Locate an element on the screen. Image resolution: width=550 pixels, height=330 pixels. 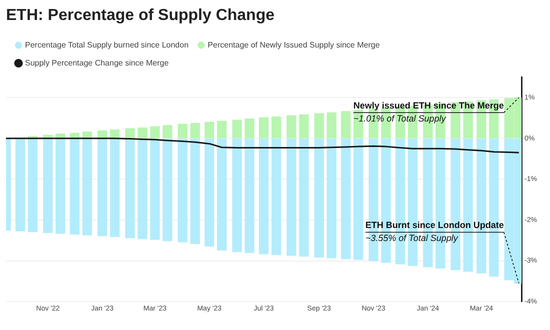
chart-title: ETH: Percentage of Supply Change is located at coordinates (140, 15).